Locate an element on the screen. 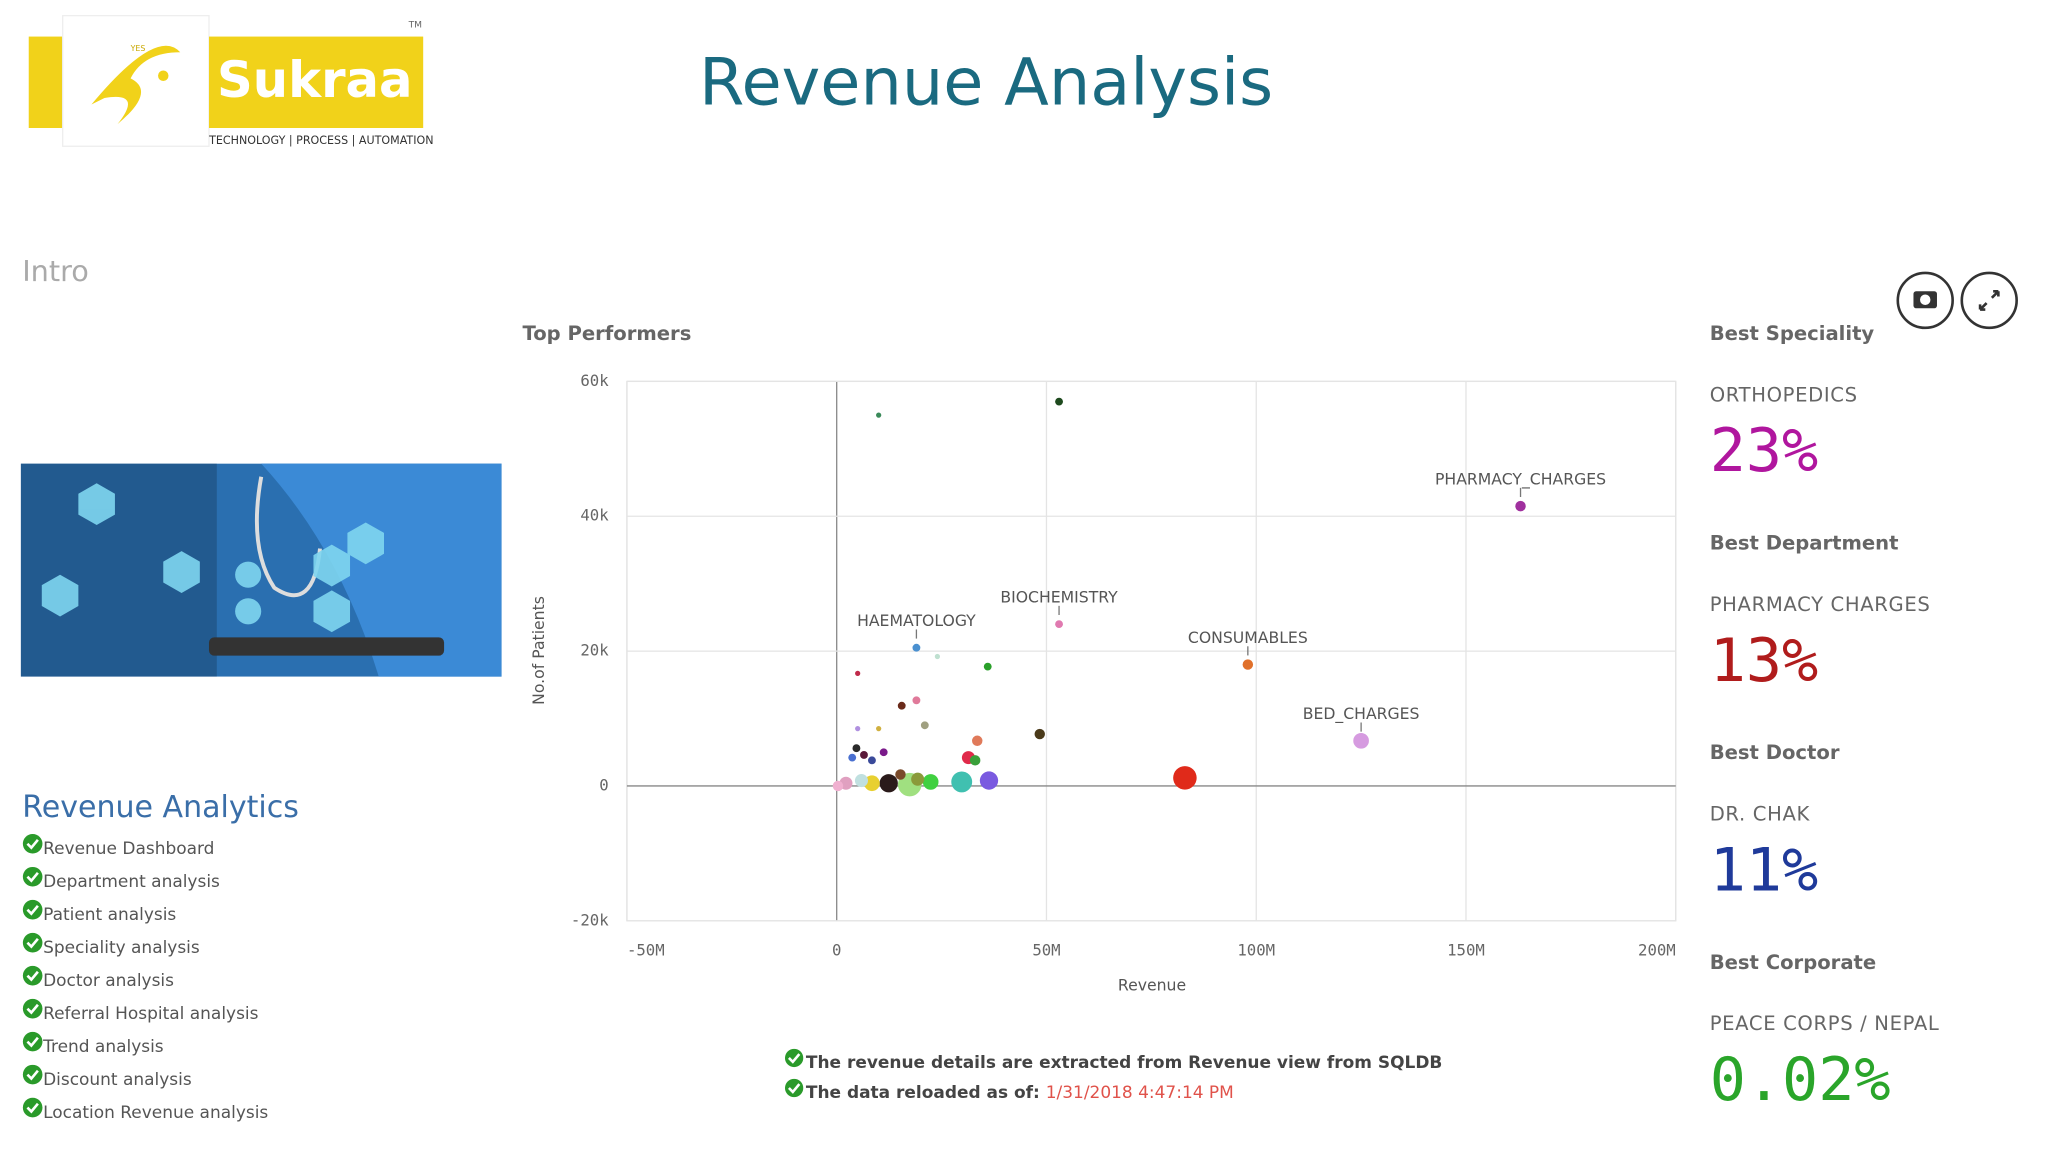 This screenshot has width=2048, height=1152. logo-box is located at coordinates (136, 81).